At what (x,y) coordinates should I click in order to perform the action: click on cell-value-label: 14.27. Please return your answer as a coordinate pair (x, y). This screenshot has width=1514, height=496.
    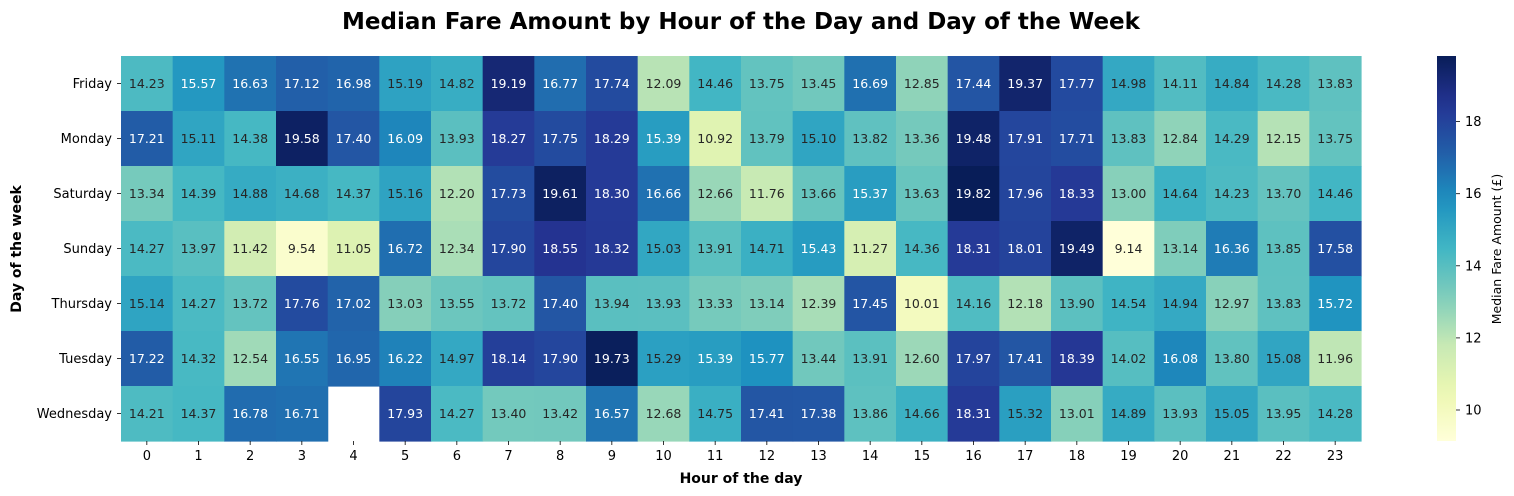
    Looking at the image, I should click on (147, 248).